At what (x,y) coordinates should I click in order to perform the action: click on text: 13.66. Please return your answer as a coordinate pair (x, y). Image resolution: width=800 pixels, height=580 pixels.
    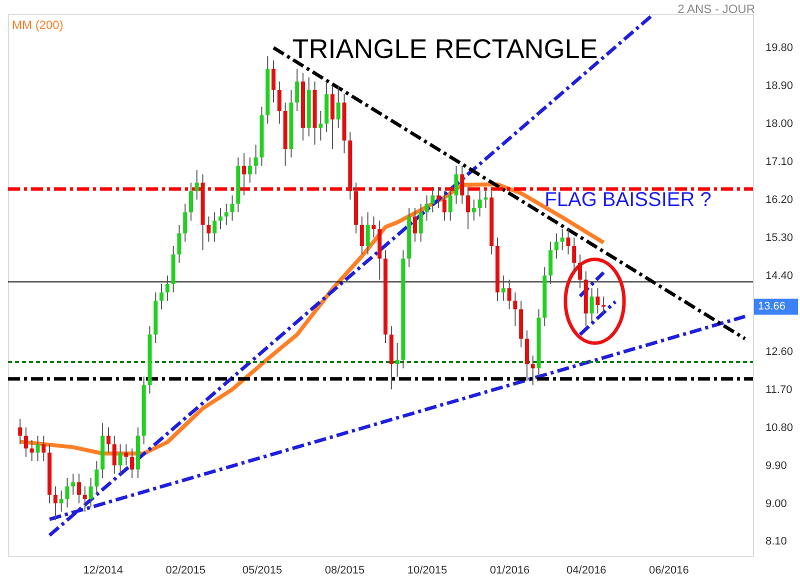
    Looking at the image, I should click on (772, 306).